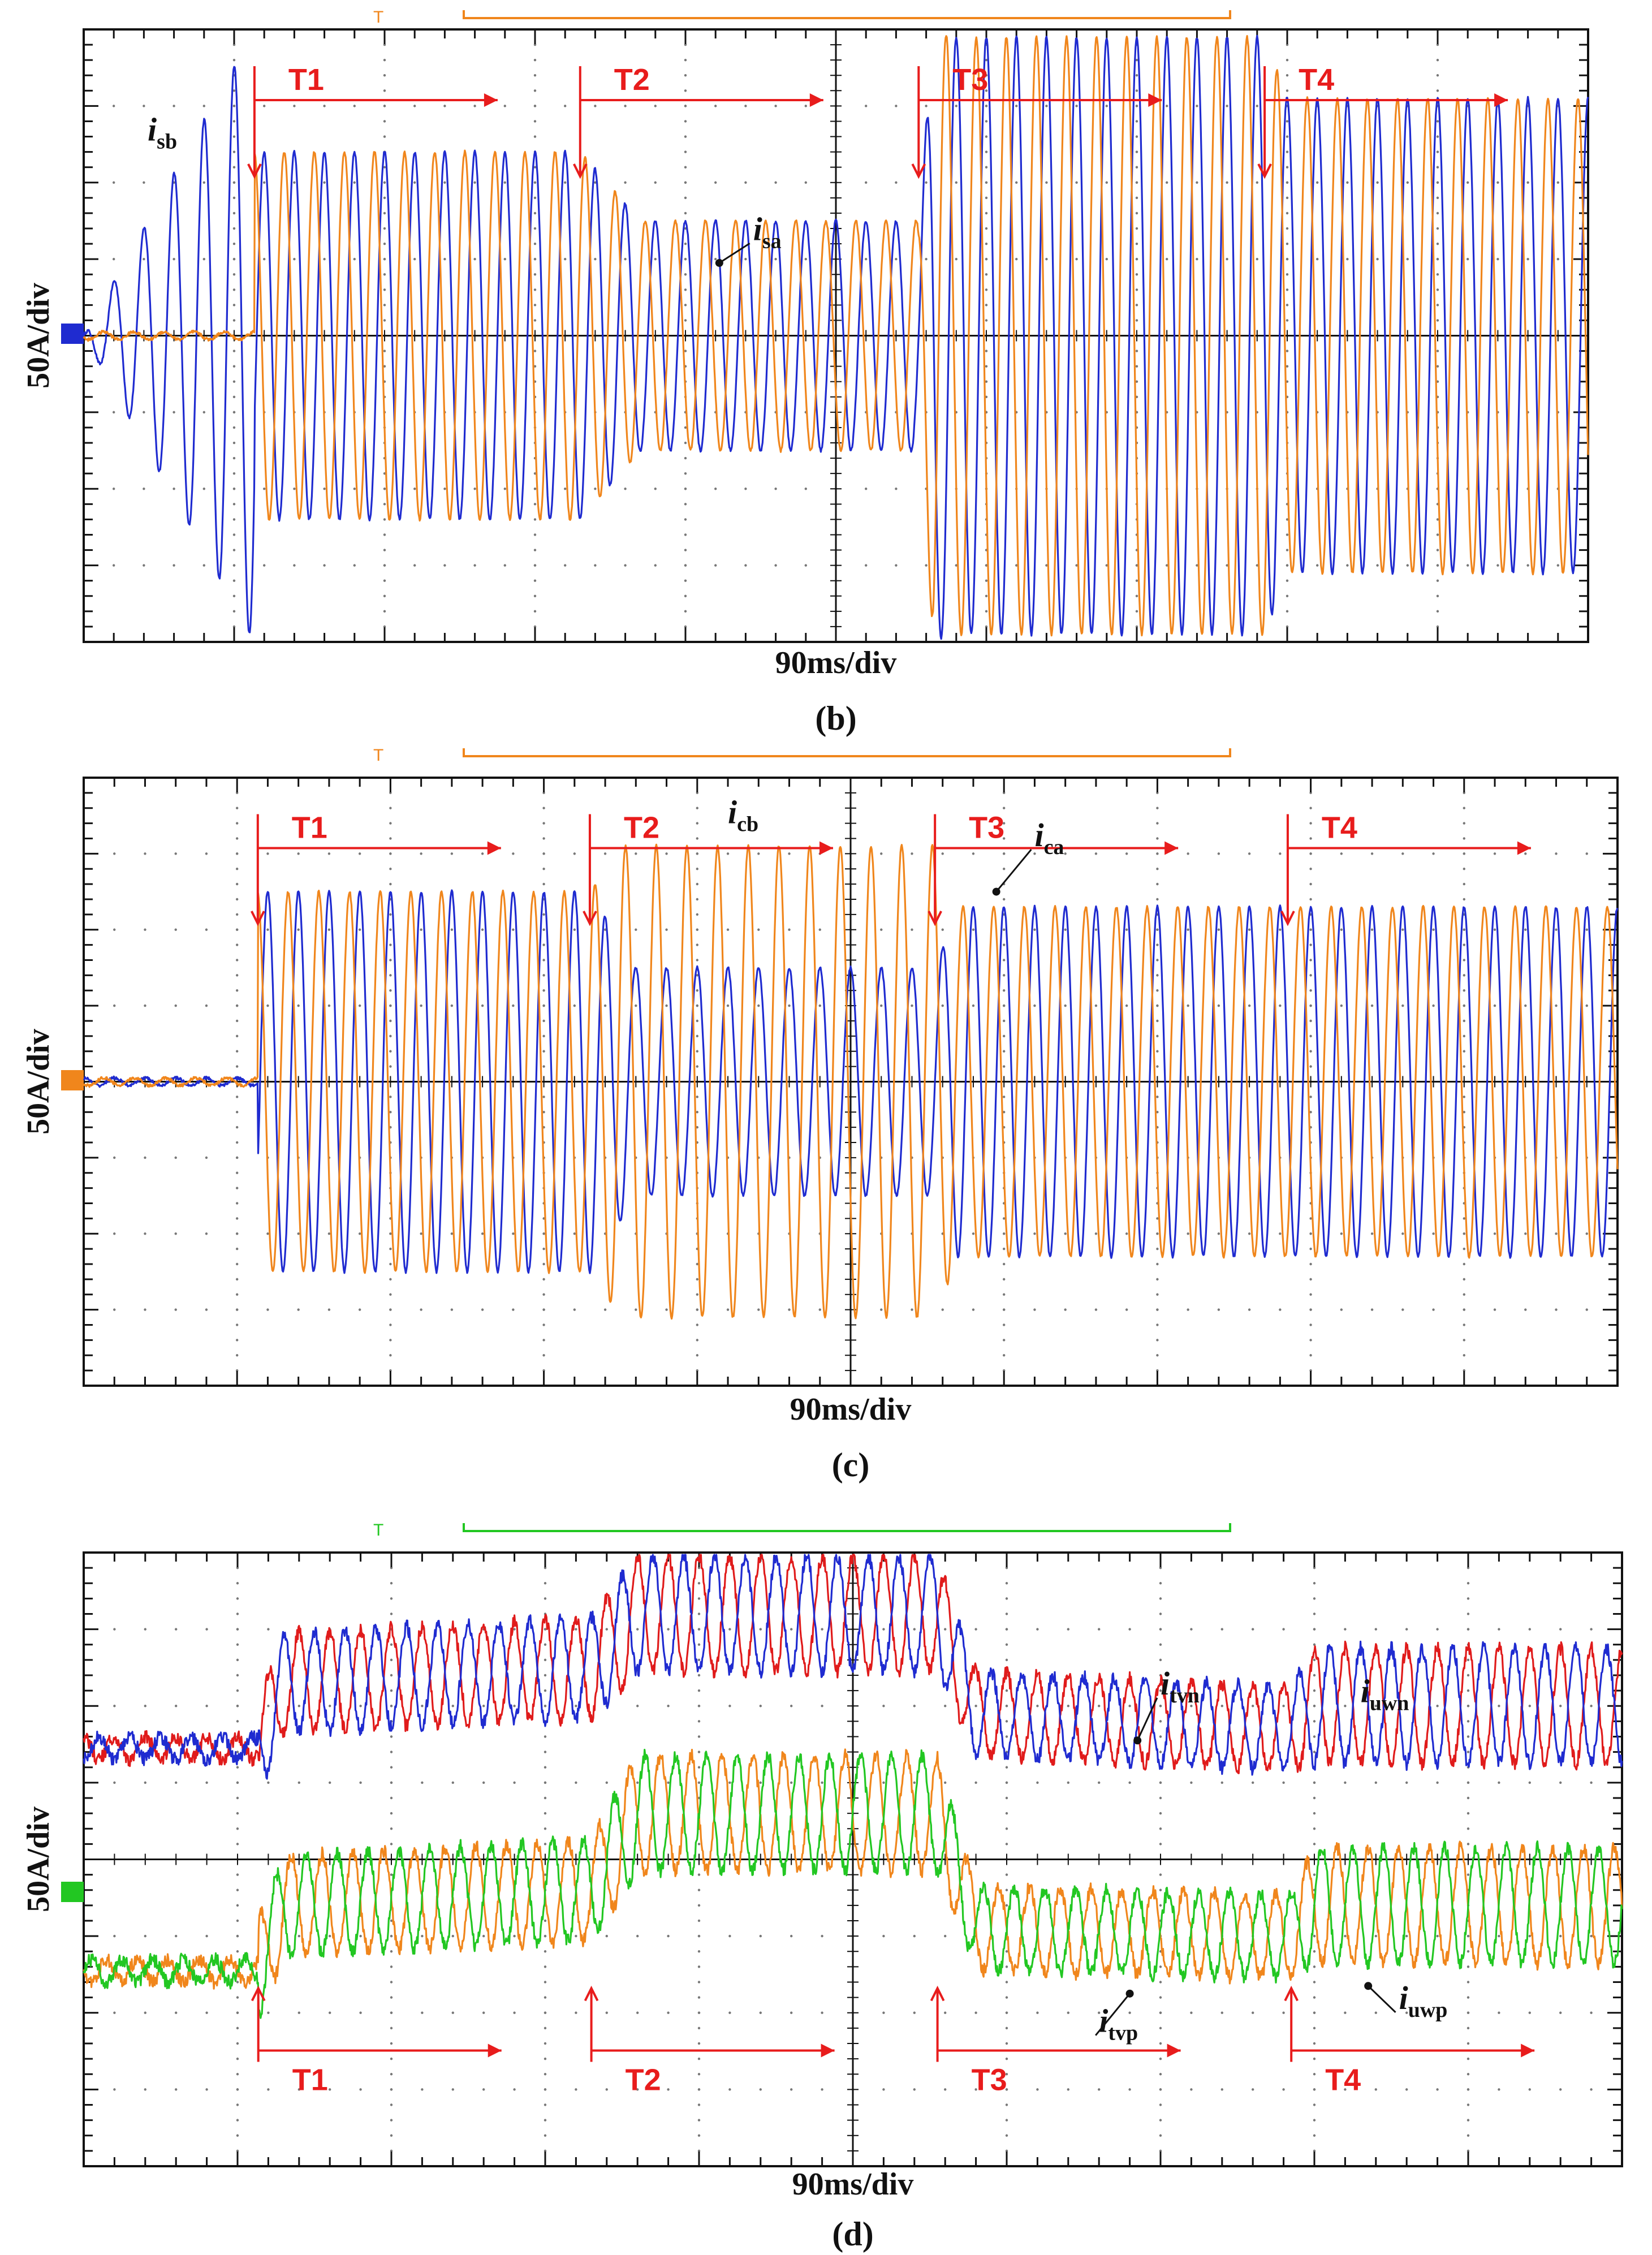 The width and height of the screenshot is (1652, 2255). I want to click on trigger-bracket, so click(847, 1527).